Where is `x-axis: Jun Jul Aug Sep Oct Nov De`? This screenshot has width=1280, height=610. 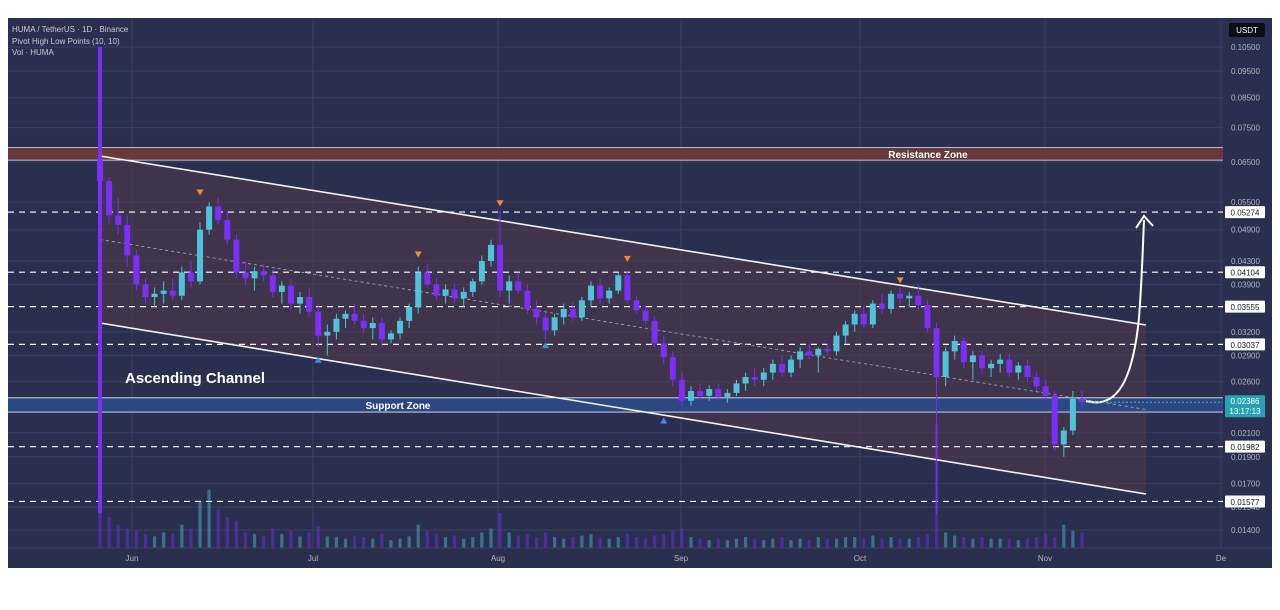 x-axis: Jun Jul Aug Sep Oct Nov De is located at coordinates (640, 557).